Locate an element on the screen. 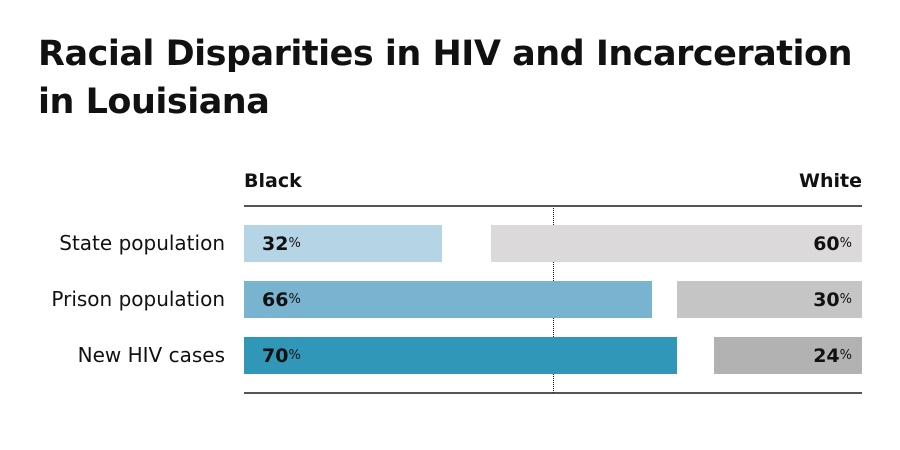  category-label: State population is located at coordinates (142, 243).